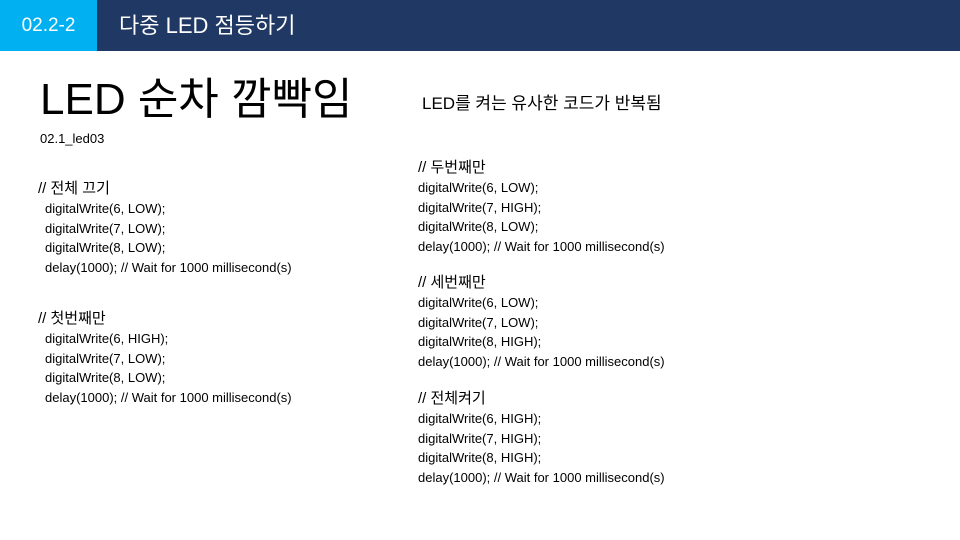  Describe the element at coordinates (48, 25) in the screenshot. I see `section-number: 02.2-2` at that location.